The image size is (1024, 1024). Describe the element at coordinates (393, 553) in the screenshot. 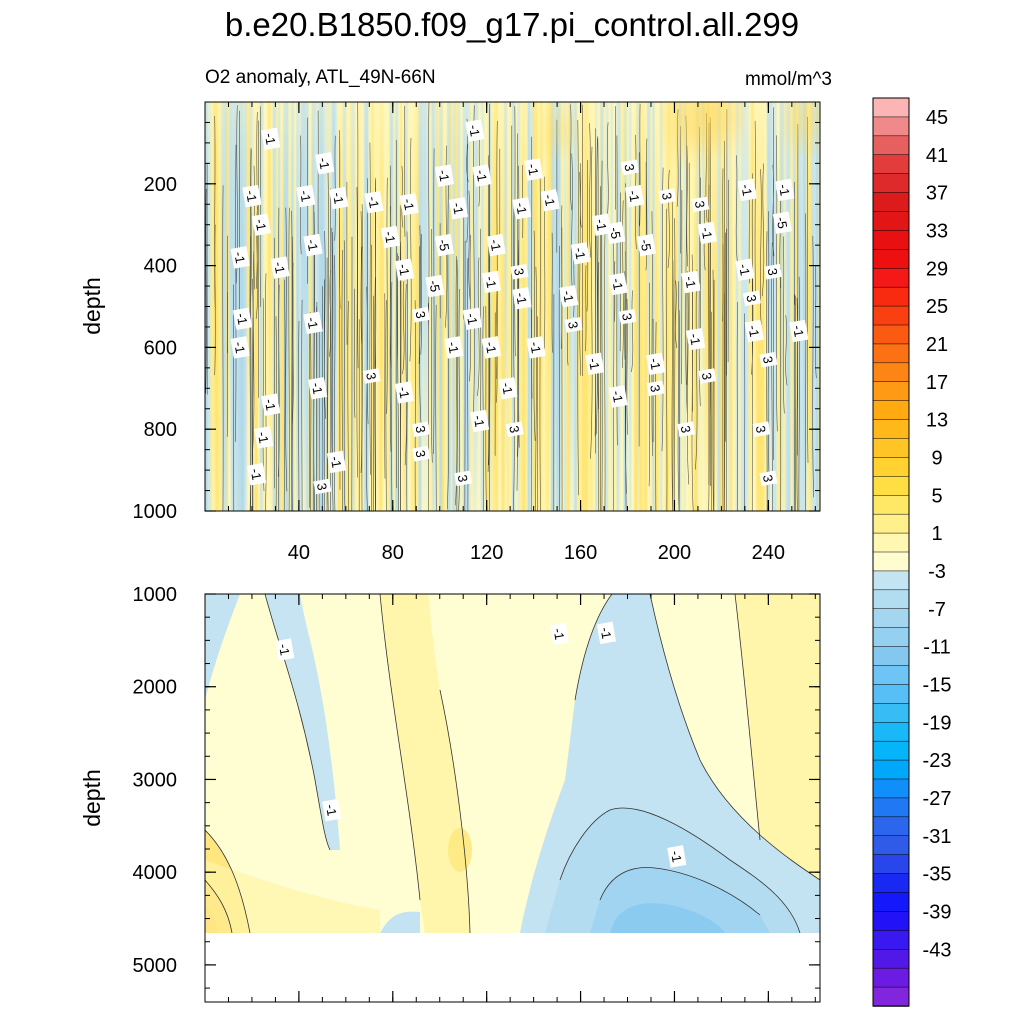

I see `x-tick-label: 80` at that location.